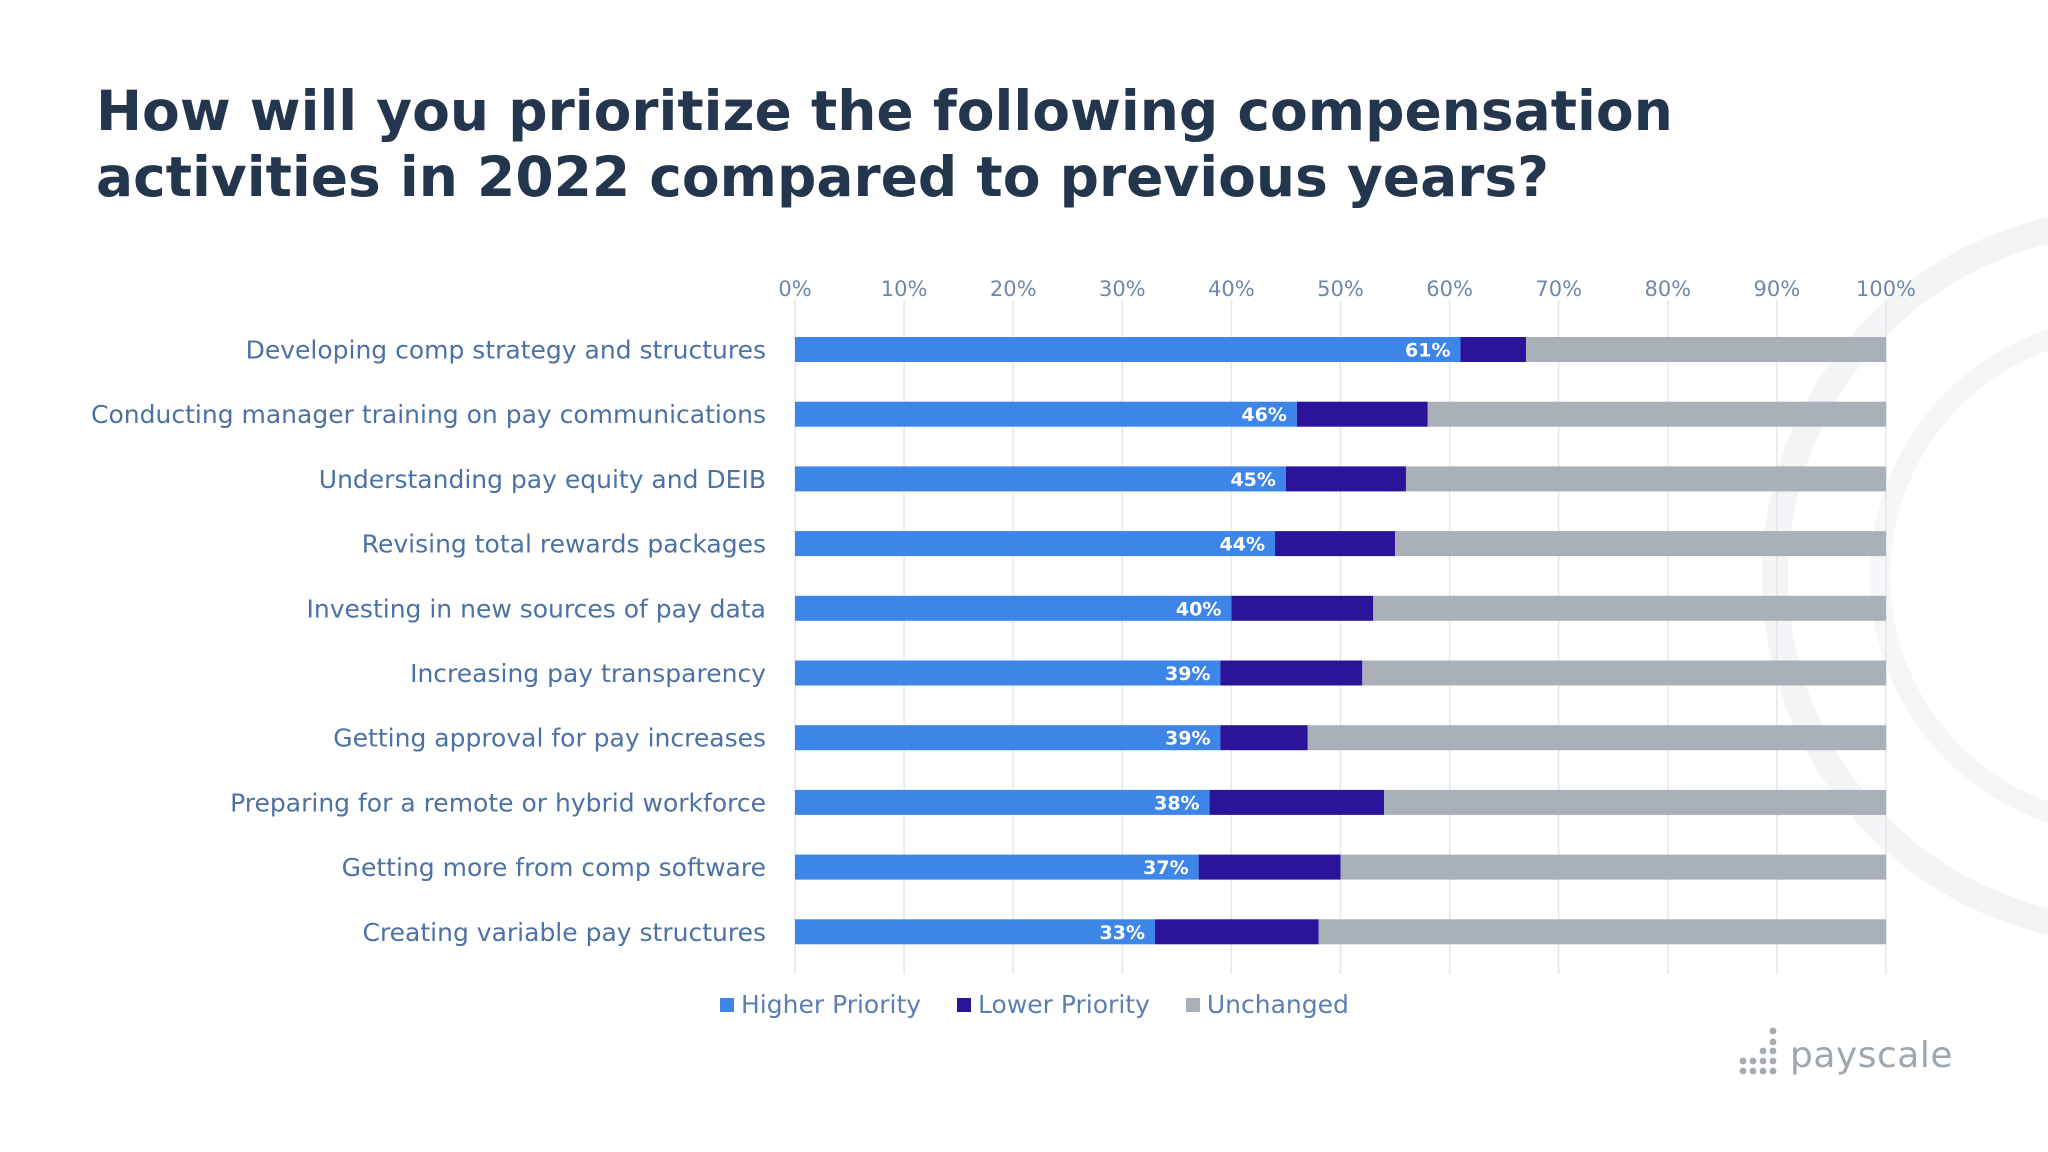 This screenshot has width=2048, height=1152. What do you see at coordinates (1340, 289) in the screenshot?
I see `x-tick-label: 50%` at bounding box center [1340, 289].